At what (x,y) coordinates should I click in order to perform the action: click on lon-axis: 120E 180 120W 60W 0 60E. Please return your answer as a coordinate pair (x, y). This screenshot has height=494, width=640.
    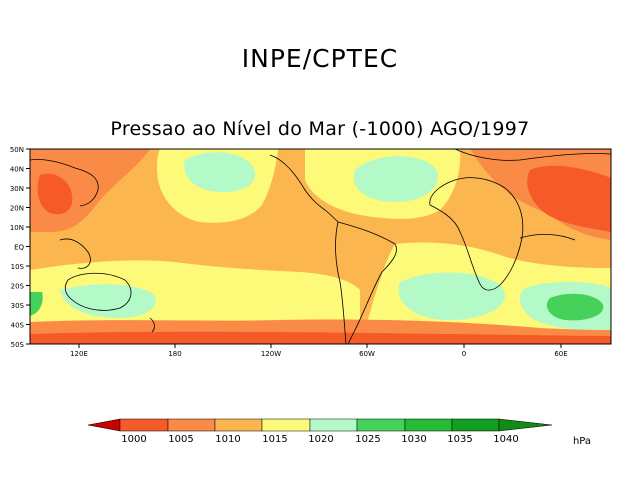
    Looking at the image, I should click on (319, 351).